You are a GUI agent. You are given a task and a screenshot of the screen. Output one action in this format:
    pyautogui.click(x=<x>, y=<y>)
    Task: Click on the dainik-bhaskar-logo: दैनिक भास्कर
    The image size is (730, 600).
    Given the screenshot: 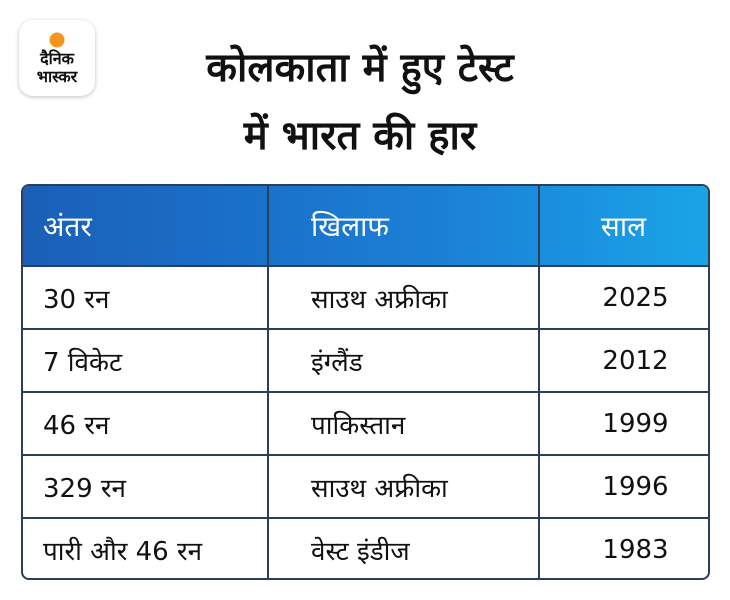 What is the action you would take?
    pyautogui.click(x=57, y=58)
    